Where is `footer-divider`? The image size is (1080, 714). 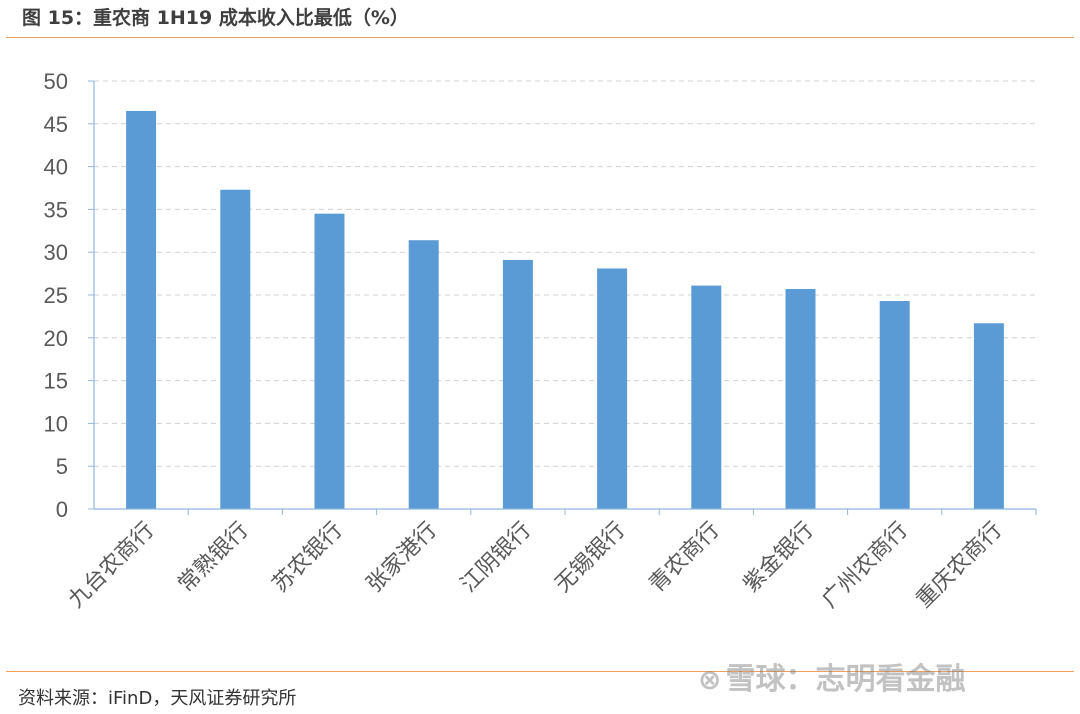
footer-divider is located at coordinates (540, 671).